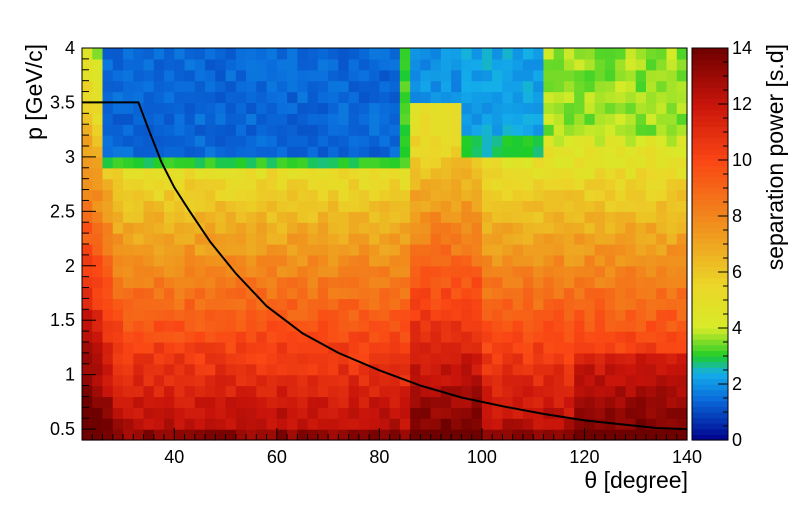 This screenshot has width=800, height=505. I want to click on colorbar-tick-label: 6, so click(737, 272).